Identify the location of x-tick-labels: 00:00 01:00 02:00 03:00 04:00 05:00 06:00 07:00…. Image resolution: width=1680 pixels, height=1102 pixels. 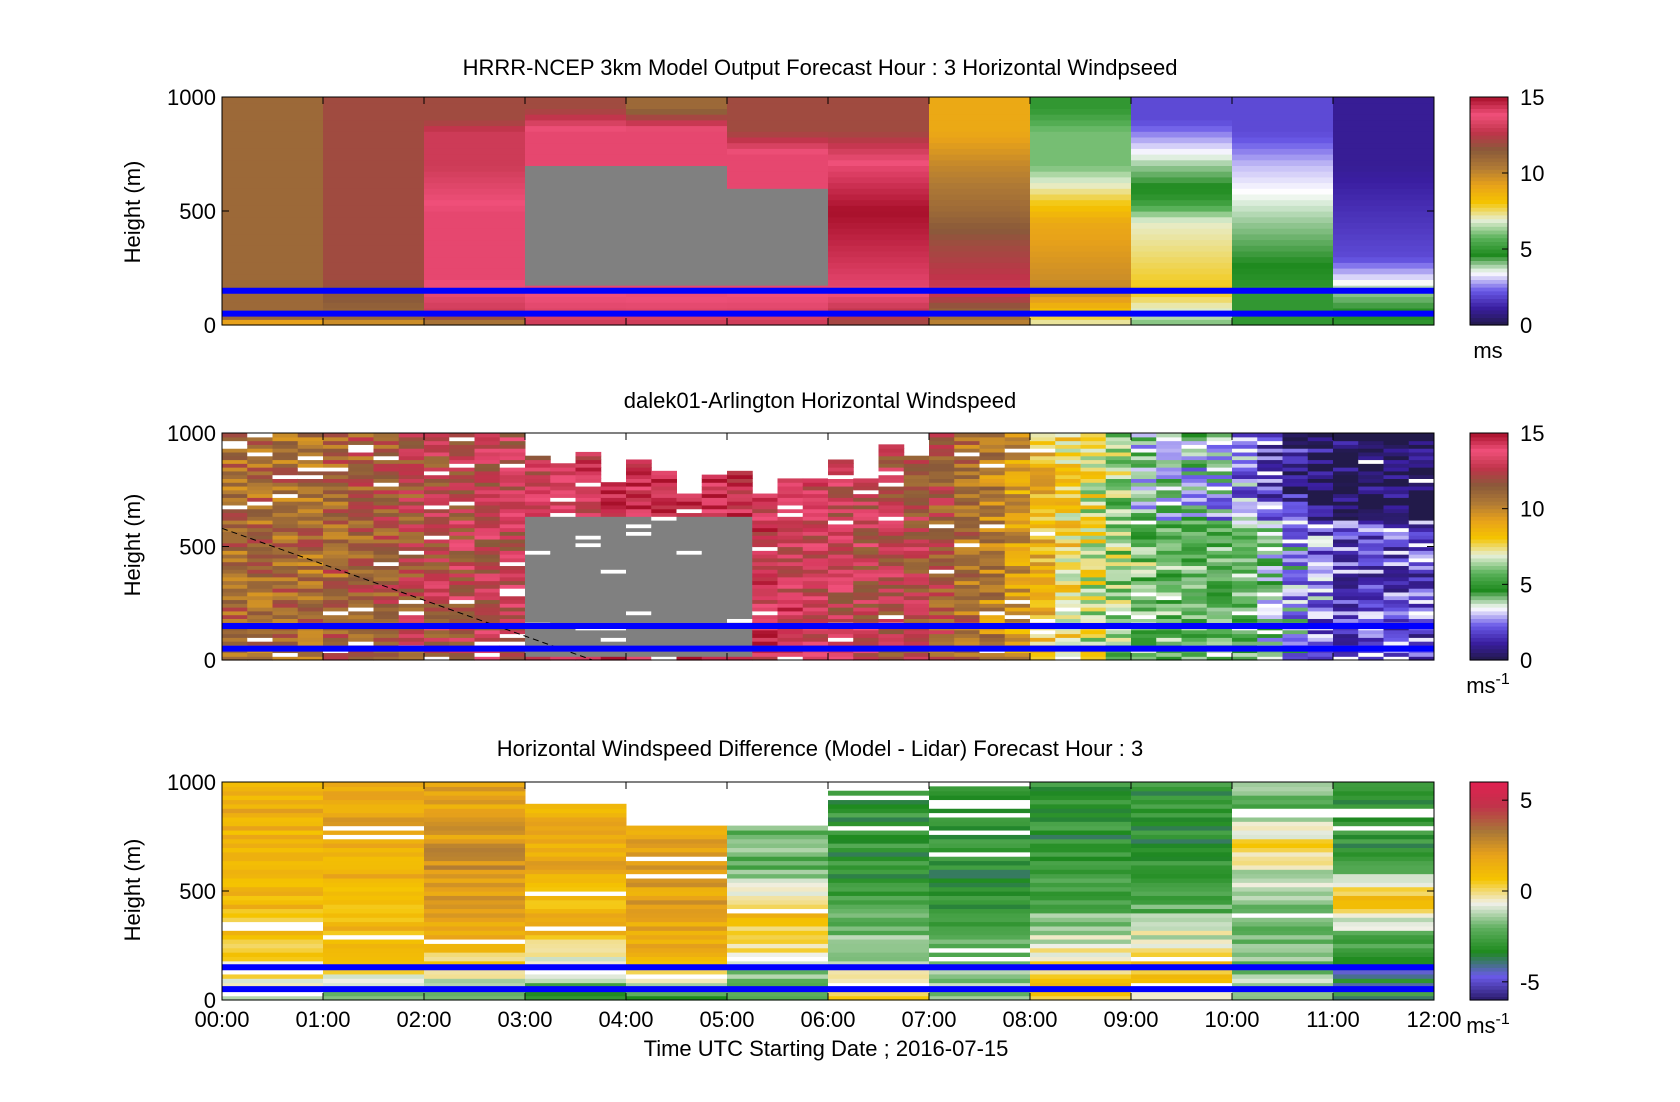
(827, 1019).